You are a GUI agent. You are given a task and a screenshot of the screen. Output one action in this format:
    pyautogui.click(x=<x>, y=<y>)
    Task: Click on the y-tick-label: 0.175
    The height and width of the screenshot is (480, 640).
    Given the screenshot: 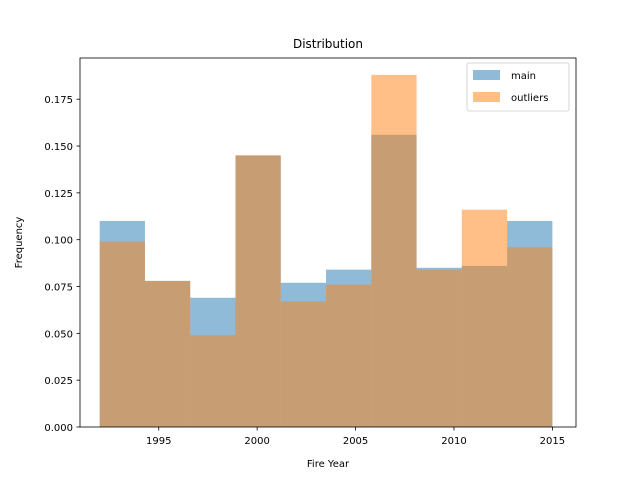 What is the action you would take?
    pyautogui.click(x=58, y=100)
    